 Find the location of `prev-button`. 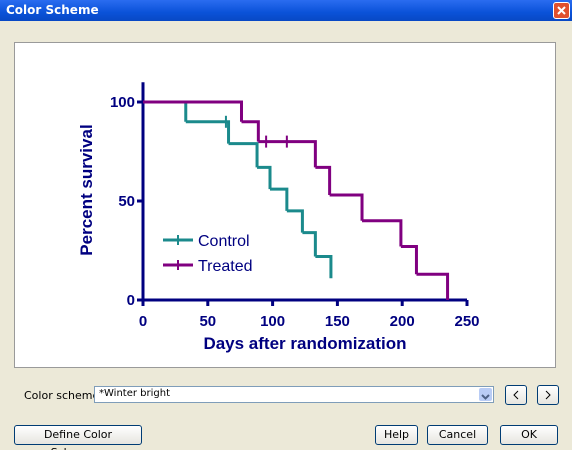

prev-button is located at coordinates (516, 395).